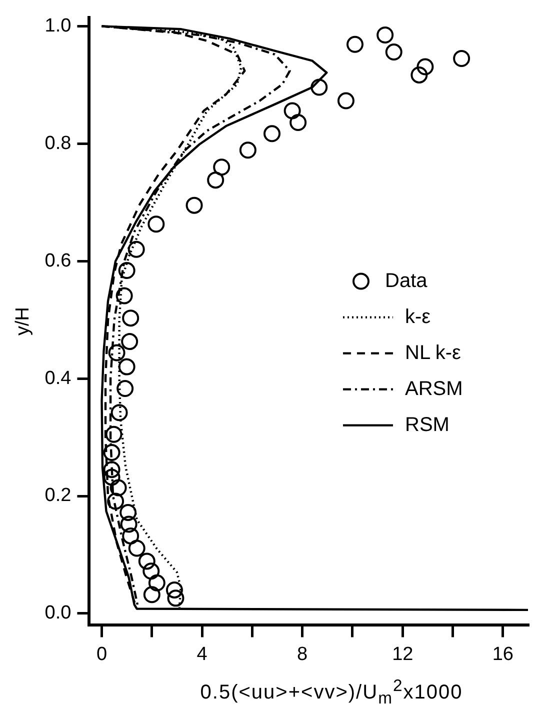 This screenshot has height=720, width=538. I want to click on x-tick-label: 4, so click(202, 654).